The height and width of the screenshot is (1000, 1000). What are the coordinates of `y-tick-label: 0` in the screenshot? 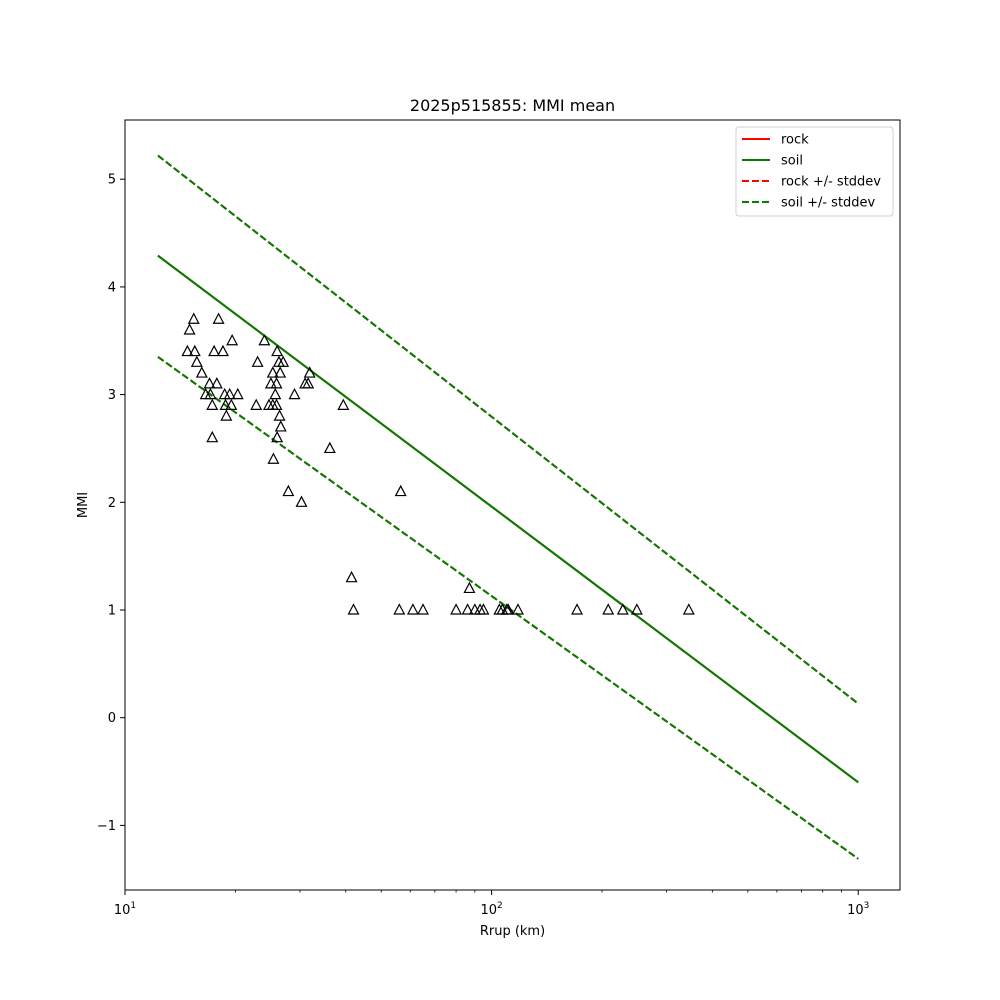 It's located at (112, 718).